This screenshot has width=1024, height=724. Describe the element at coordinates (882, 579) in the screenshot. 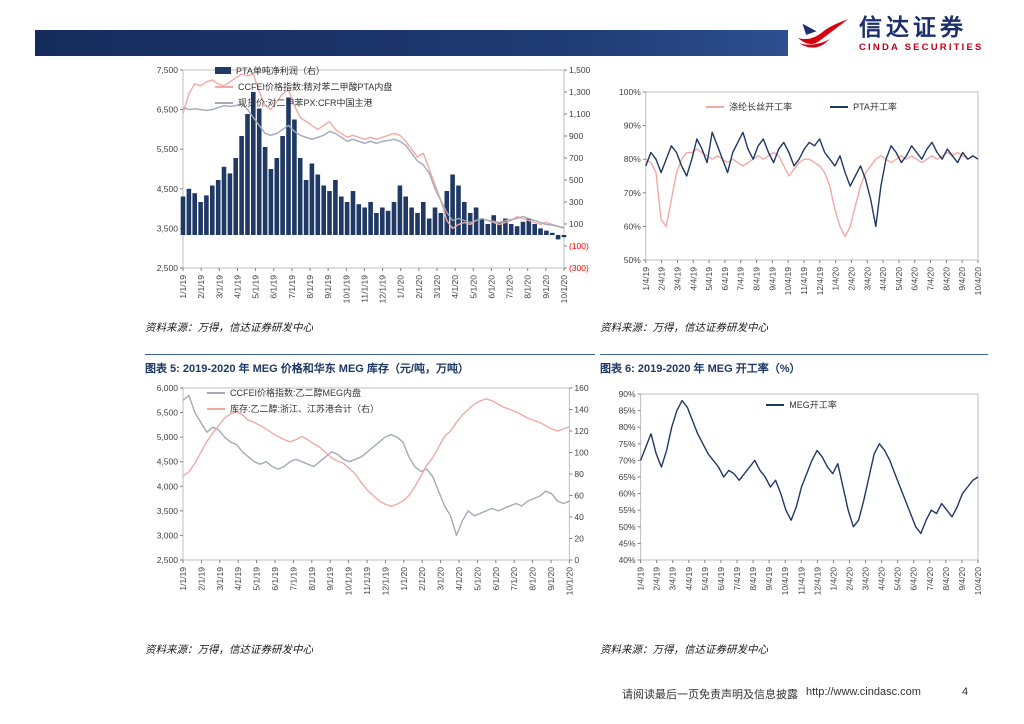

I see `svg-text: 4/4/20` at that location.